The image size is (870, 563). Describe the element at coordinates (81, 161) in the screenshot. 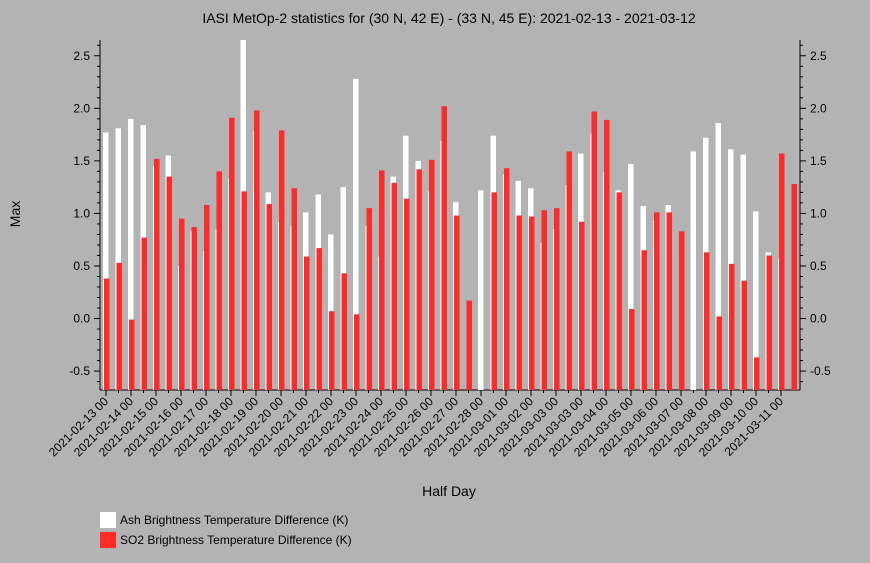

I see `y-tick-label-left: 1.5` at that location.